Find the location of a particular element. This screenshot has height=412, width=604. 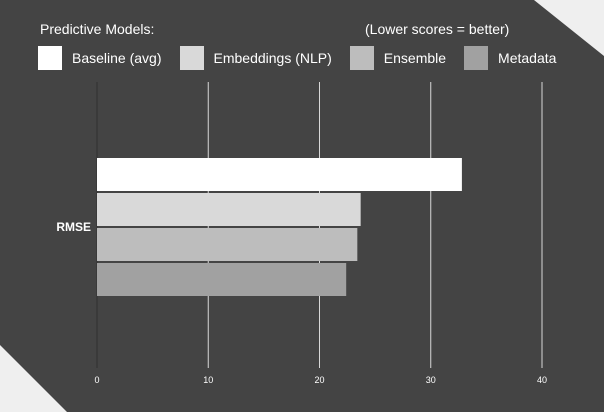

legend-label-embeddings: Embeddings (NLP) is located at coordinates (272, 58).